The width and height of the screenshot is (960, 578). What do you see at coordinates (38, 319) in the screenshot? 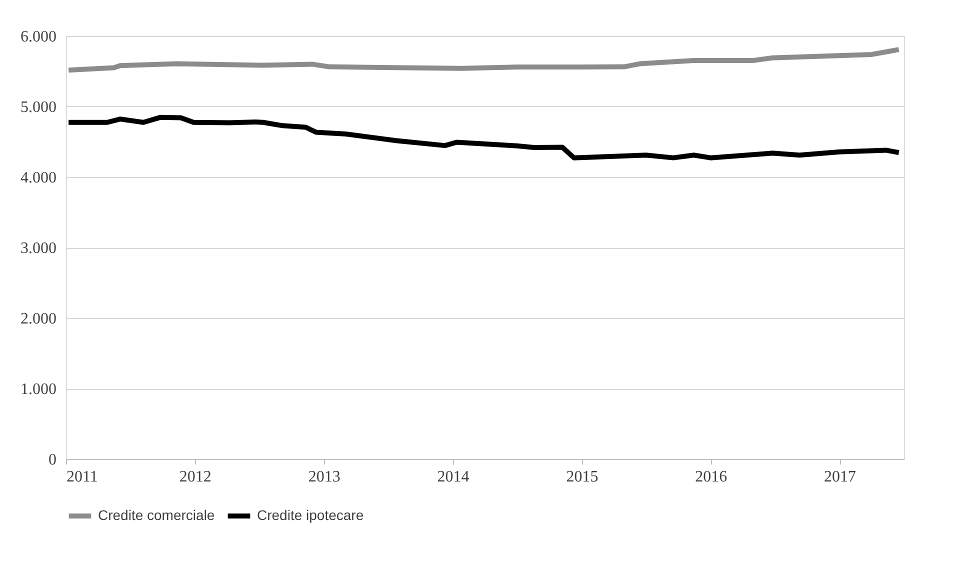
I see `y-tick-label: 2.000` at bounding box center [38, 319].